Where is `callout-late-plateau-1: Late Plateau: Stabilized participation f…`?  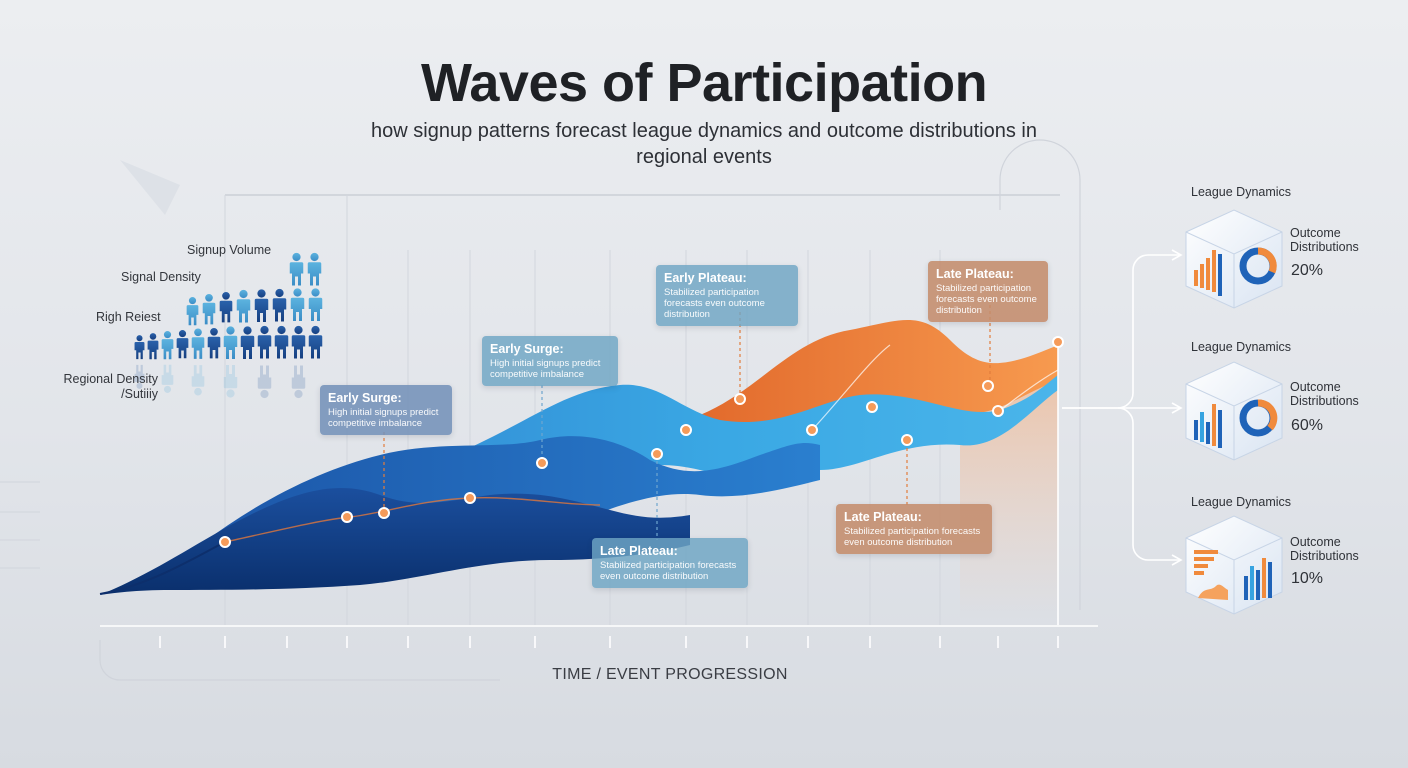
callout-late-plateau-1: Late Plateau: Stabilized participation f… is located at coordinates (670, 563).